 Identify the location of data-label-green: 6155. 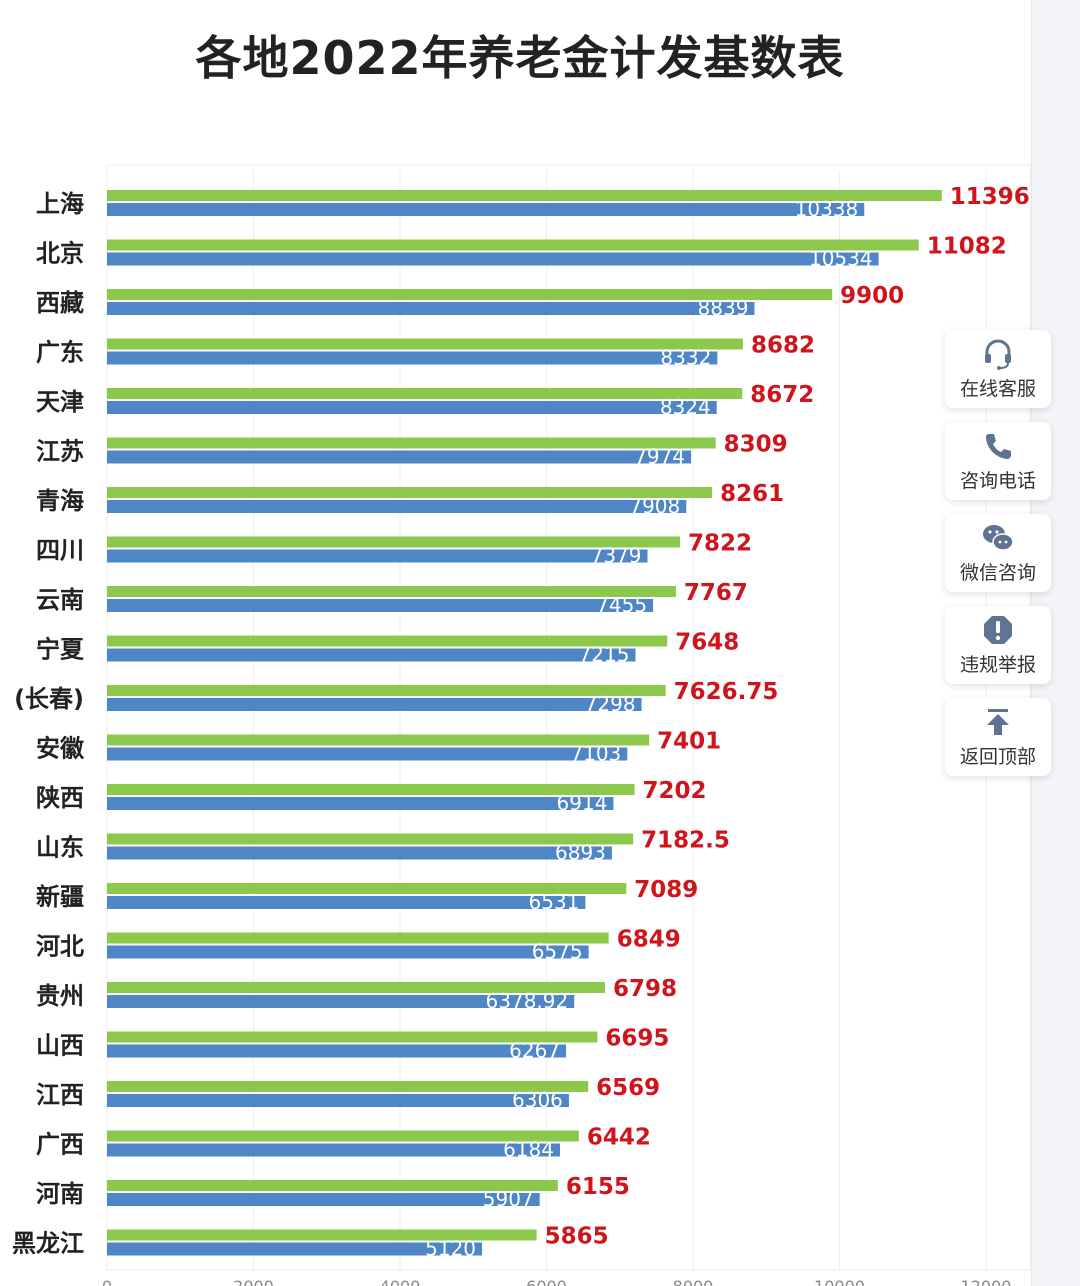
(598, 1187).